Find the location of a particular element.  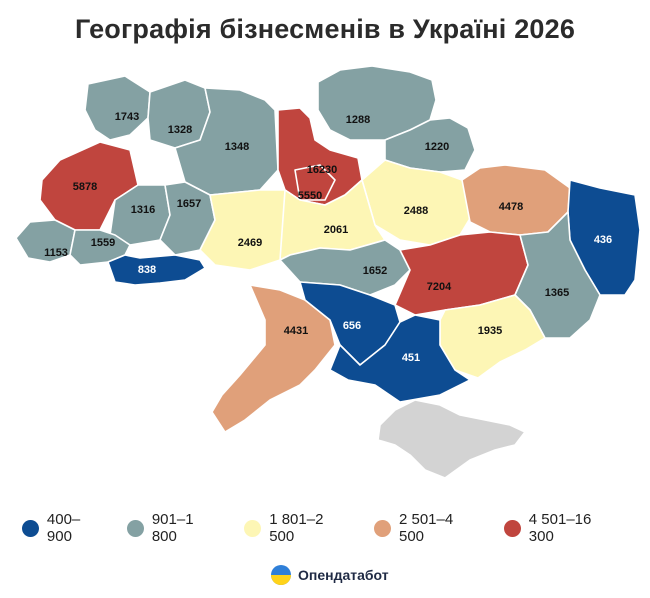

region-value-label: 5878 is located at coordinates (85, 187).